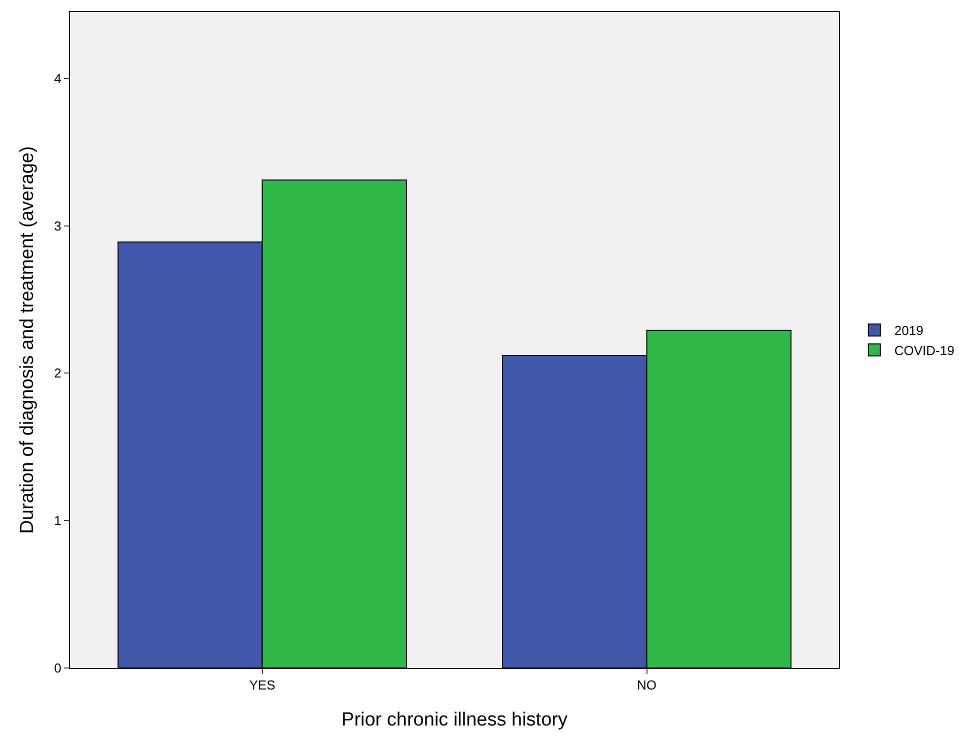 The image size is (971, 748). What do you see at coordinates (58, 78) in the screenshot?
I see `y-tick-label: 4` at bounding box center [58, 78].